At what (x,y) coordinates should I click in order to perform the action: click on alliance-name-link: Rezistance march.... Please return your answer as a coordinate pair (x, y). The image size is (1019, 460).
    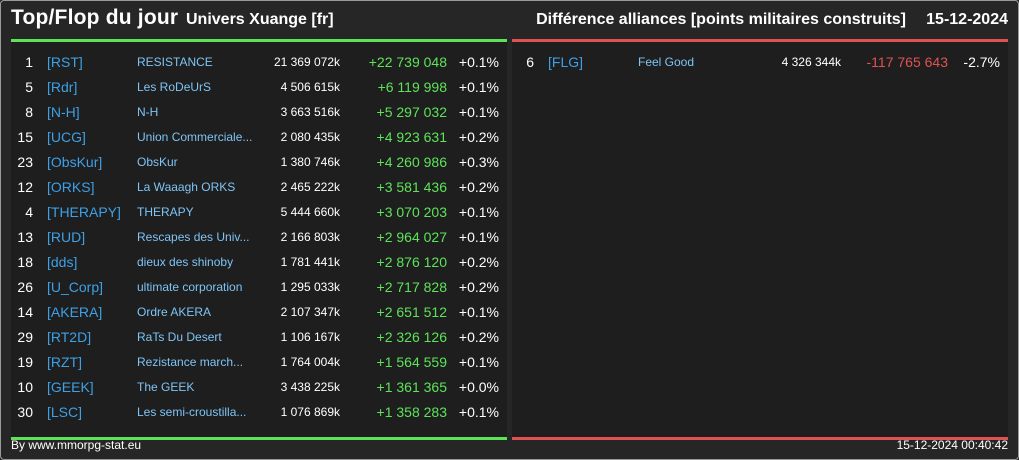
    Looking at the image, I should click on (190, 362).